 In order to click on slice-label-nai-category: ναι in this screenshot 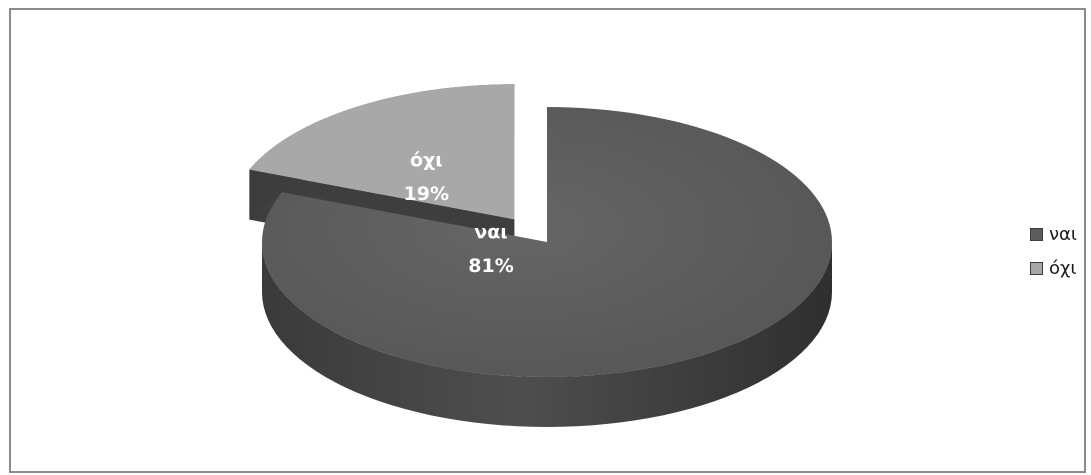, I will do `click(490, 232)`.